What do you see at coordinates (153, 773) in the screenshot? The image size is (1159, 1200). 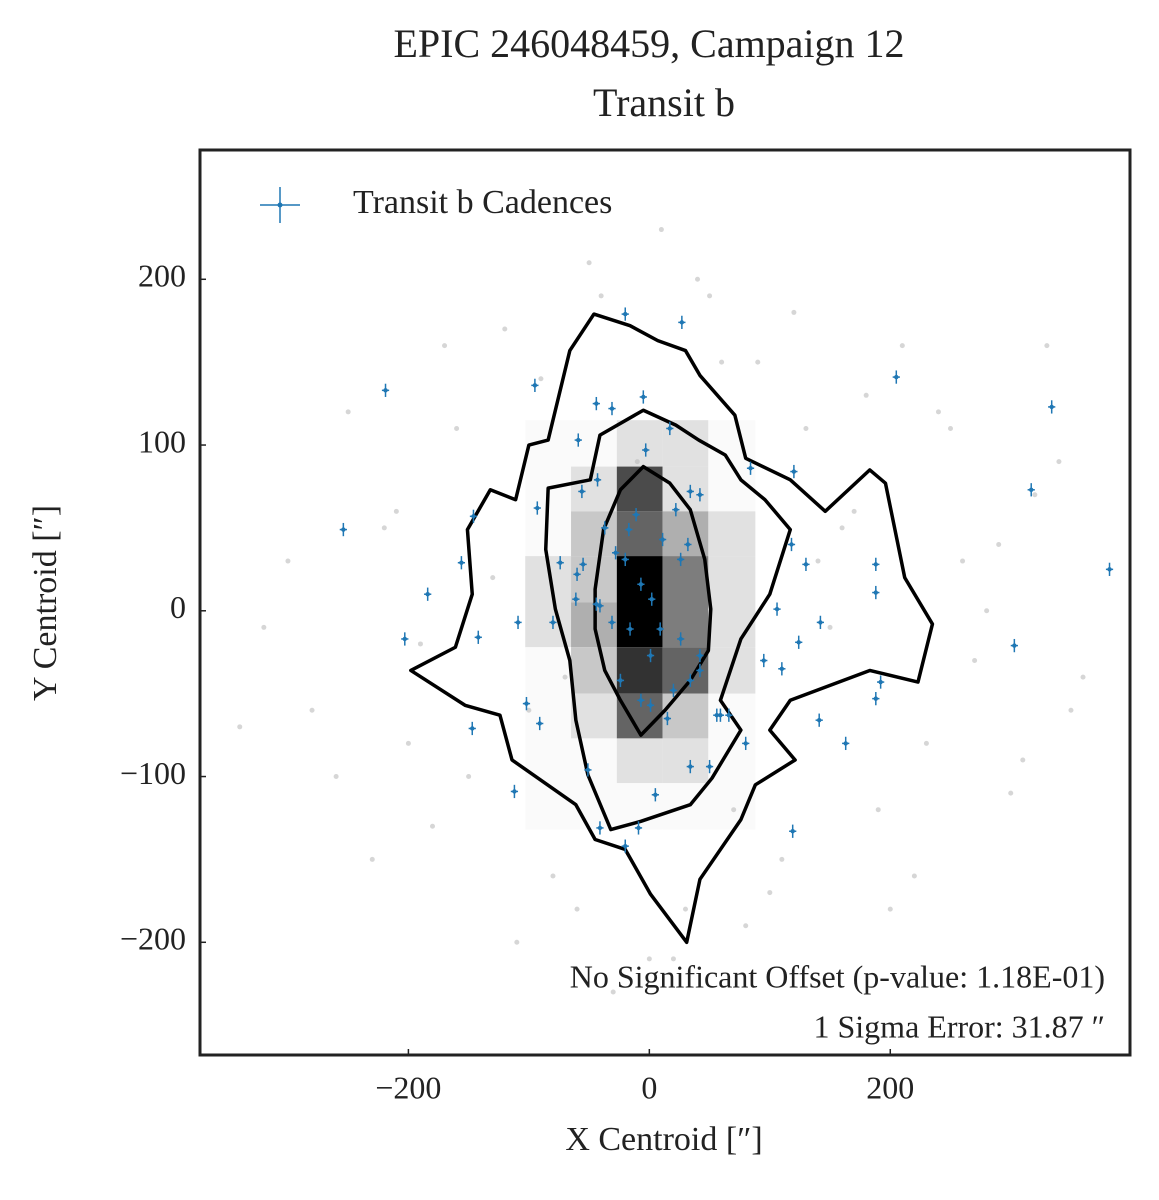 I see `y-tick-label: −100` at bounding box center [153, 773].